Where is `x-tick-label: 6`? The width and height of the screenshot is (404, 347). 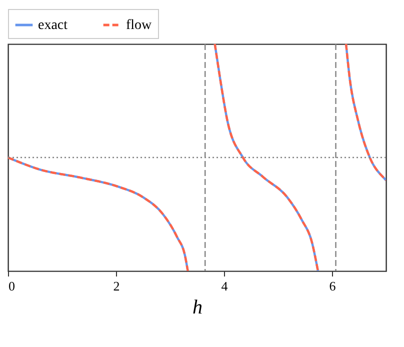
x-tick-label: 6 is located at coordinates (332, 286).